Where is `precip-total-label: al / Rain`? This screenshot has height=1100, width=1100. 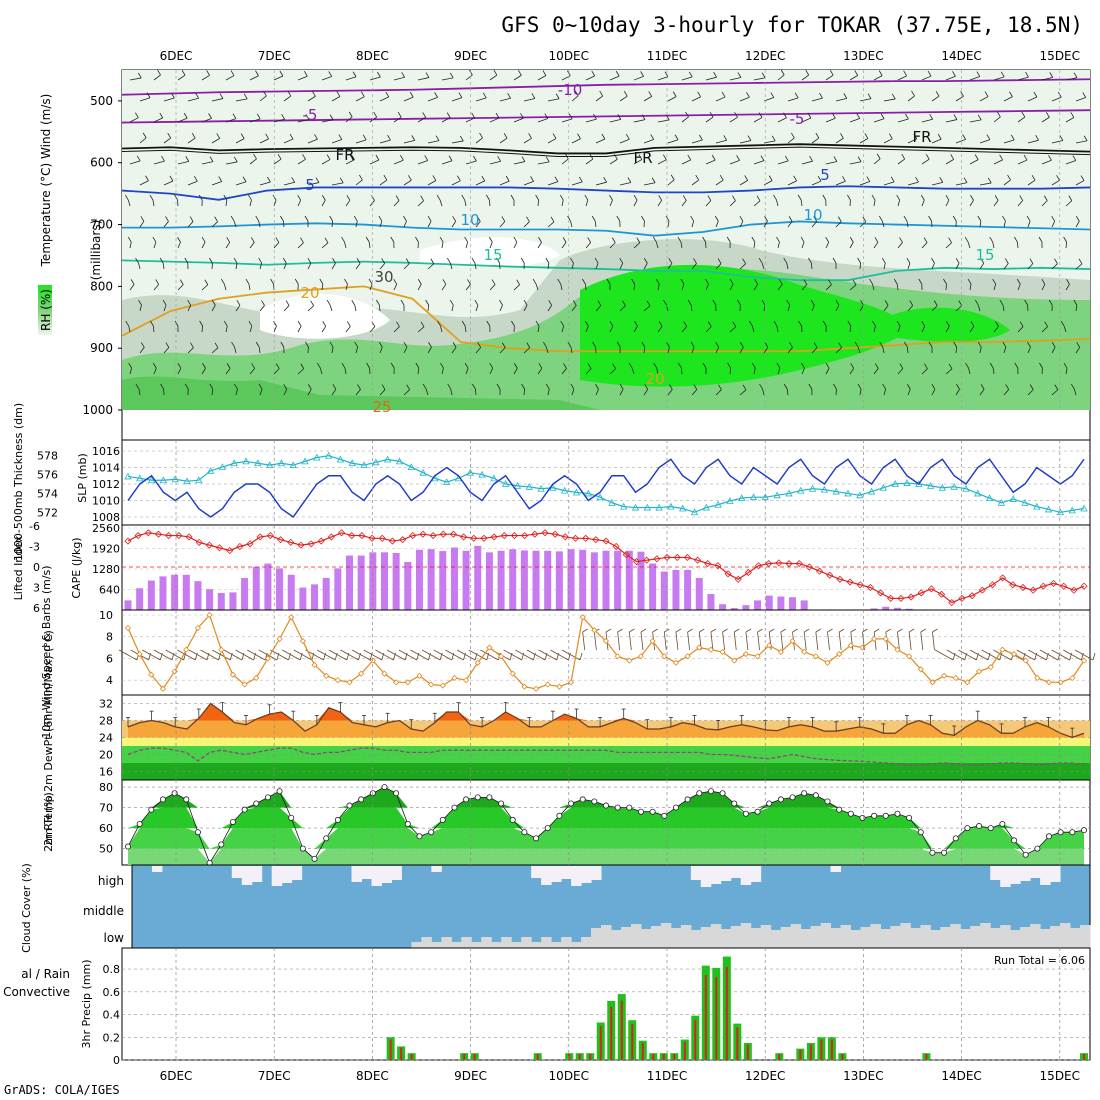 precip-total-label: al / Rain is located at coordinates (45, 974).